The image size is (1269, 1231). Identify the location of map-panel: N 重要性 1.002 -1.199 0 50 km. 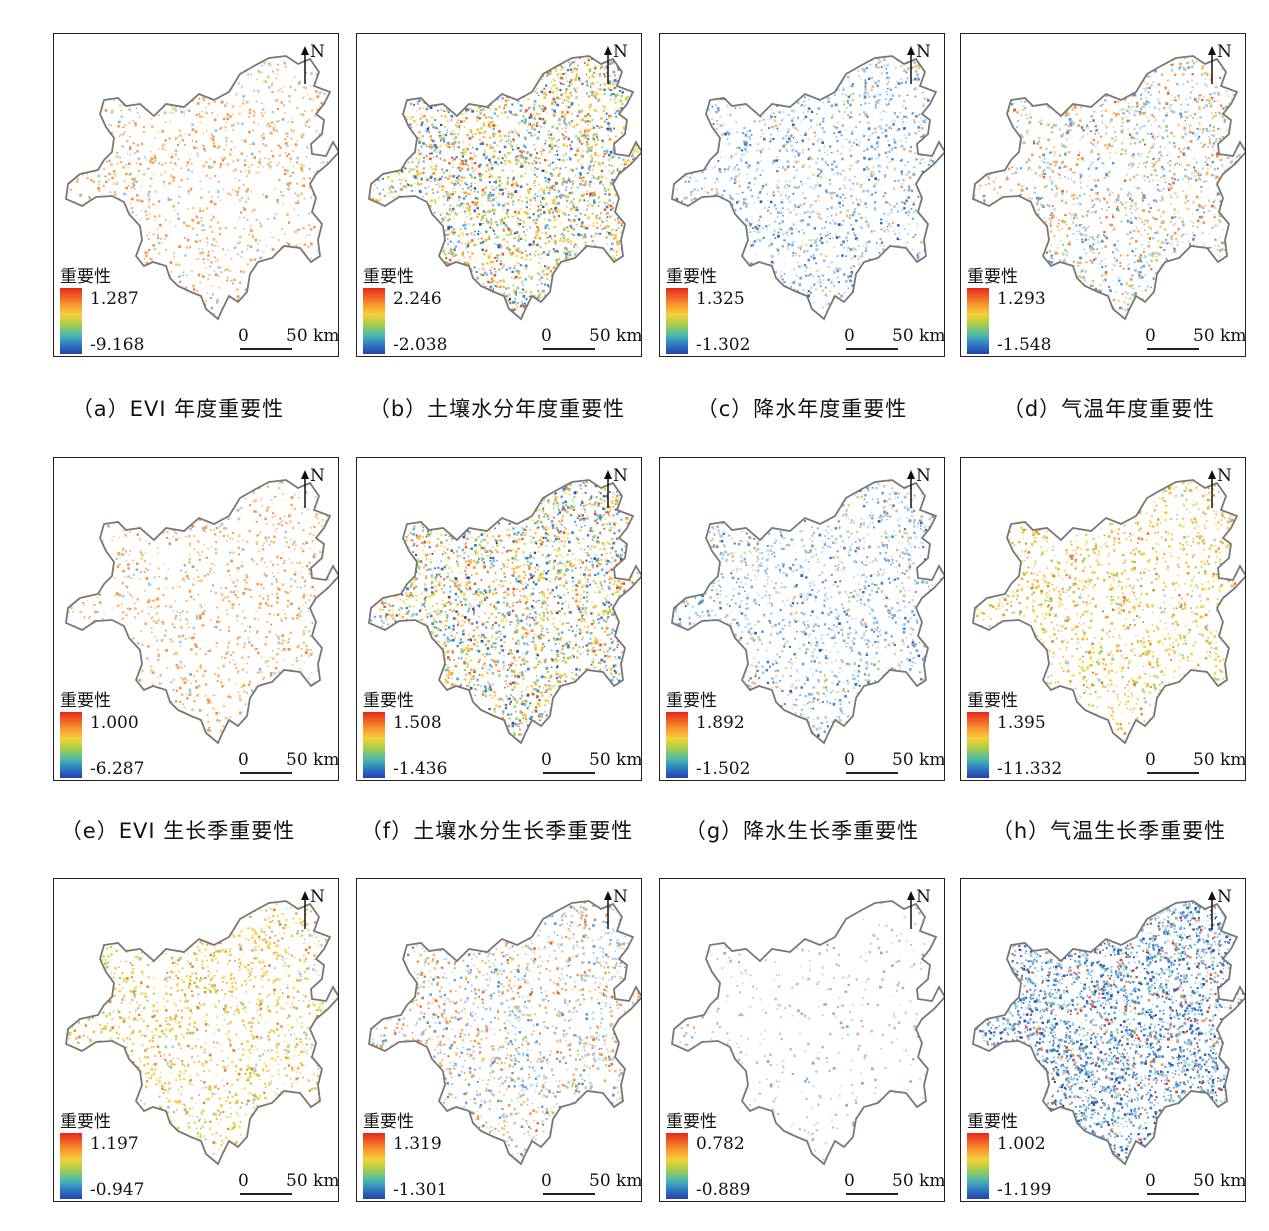
(1103, 1040).